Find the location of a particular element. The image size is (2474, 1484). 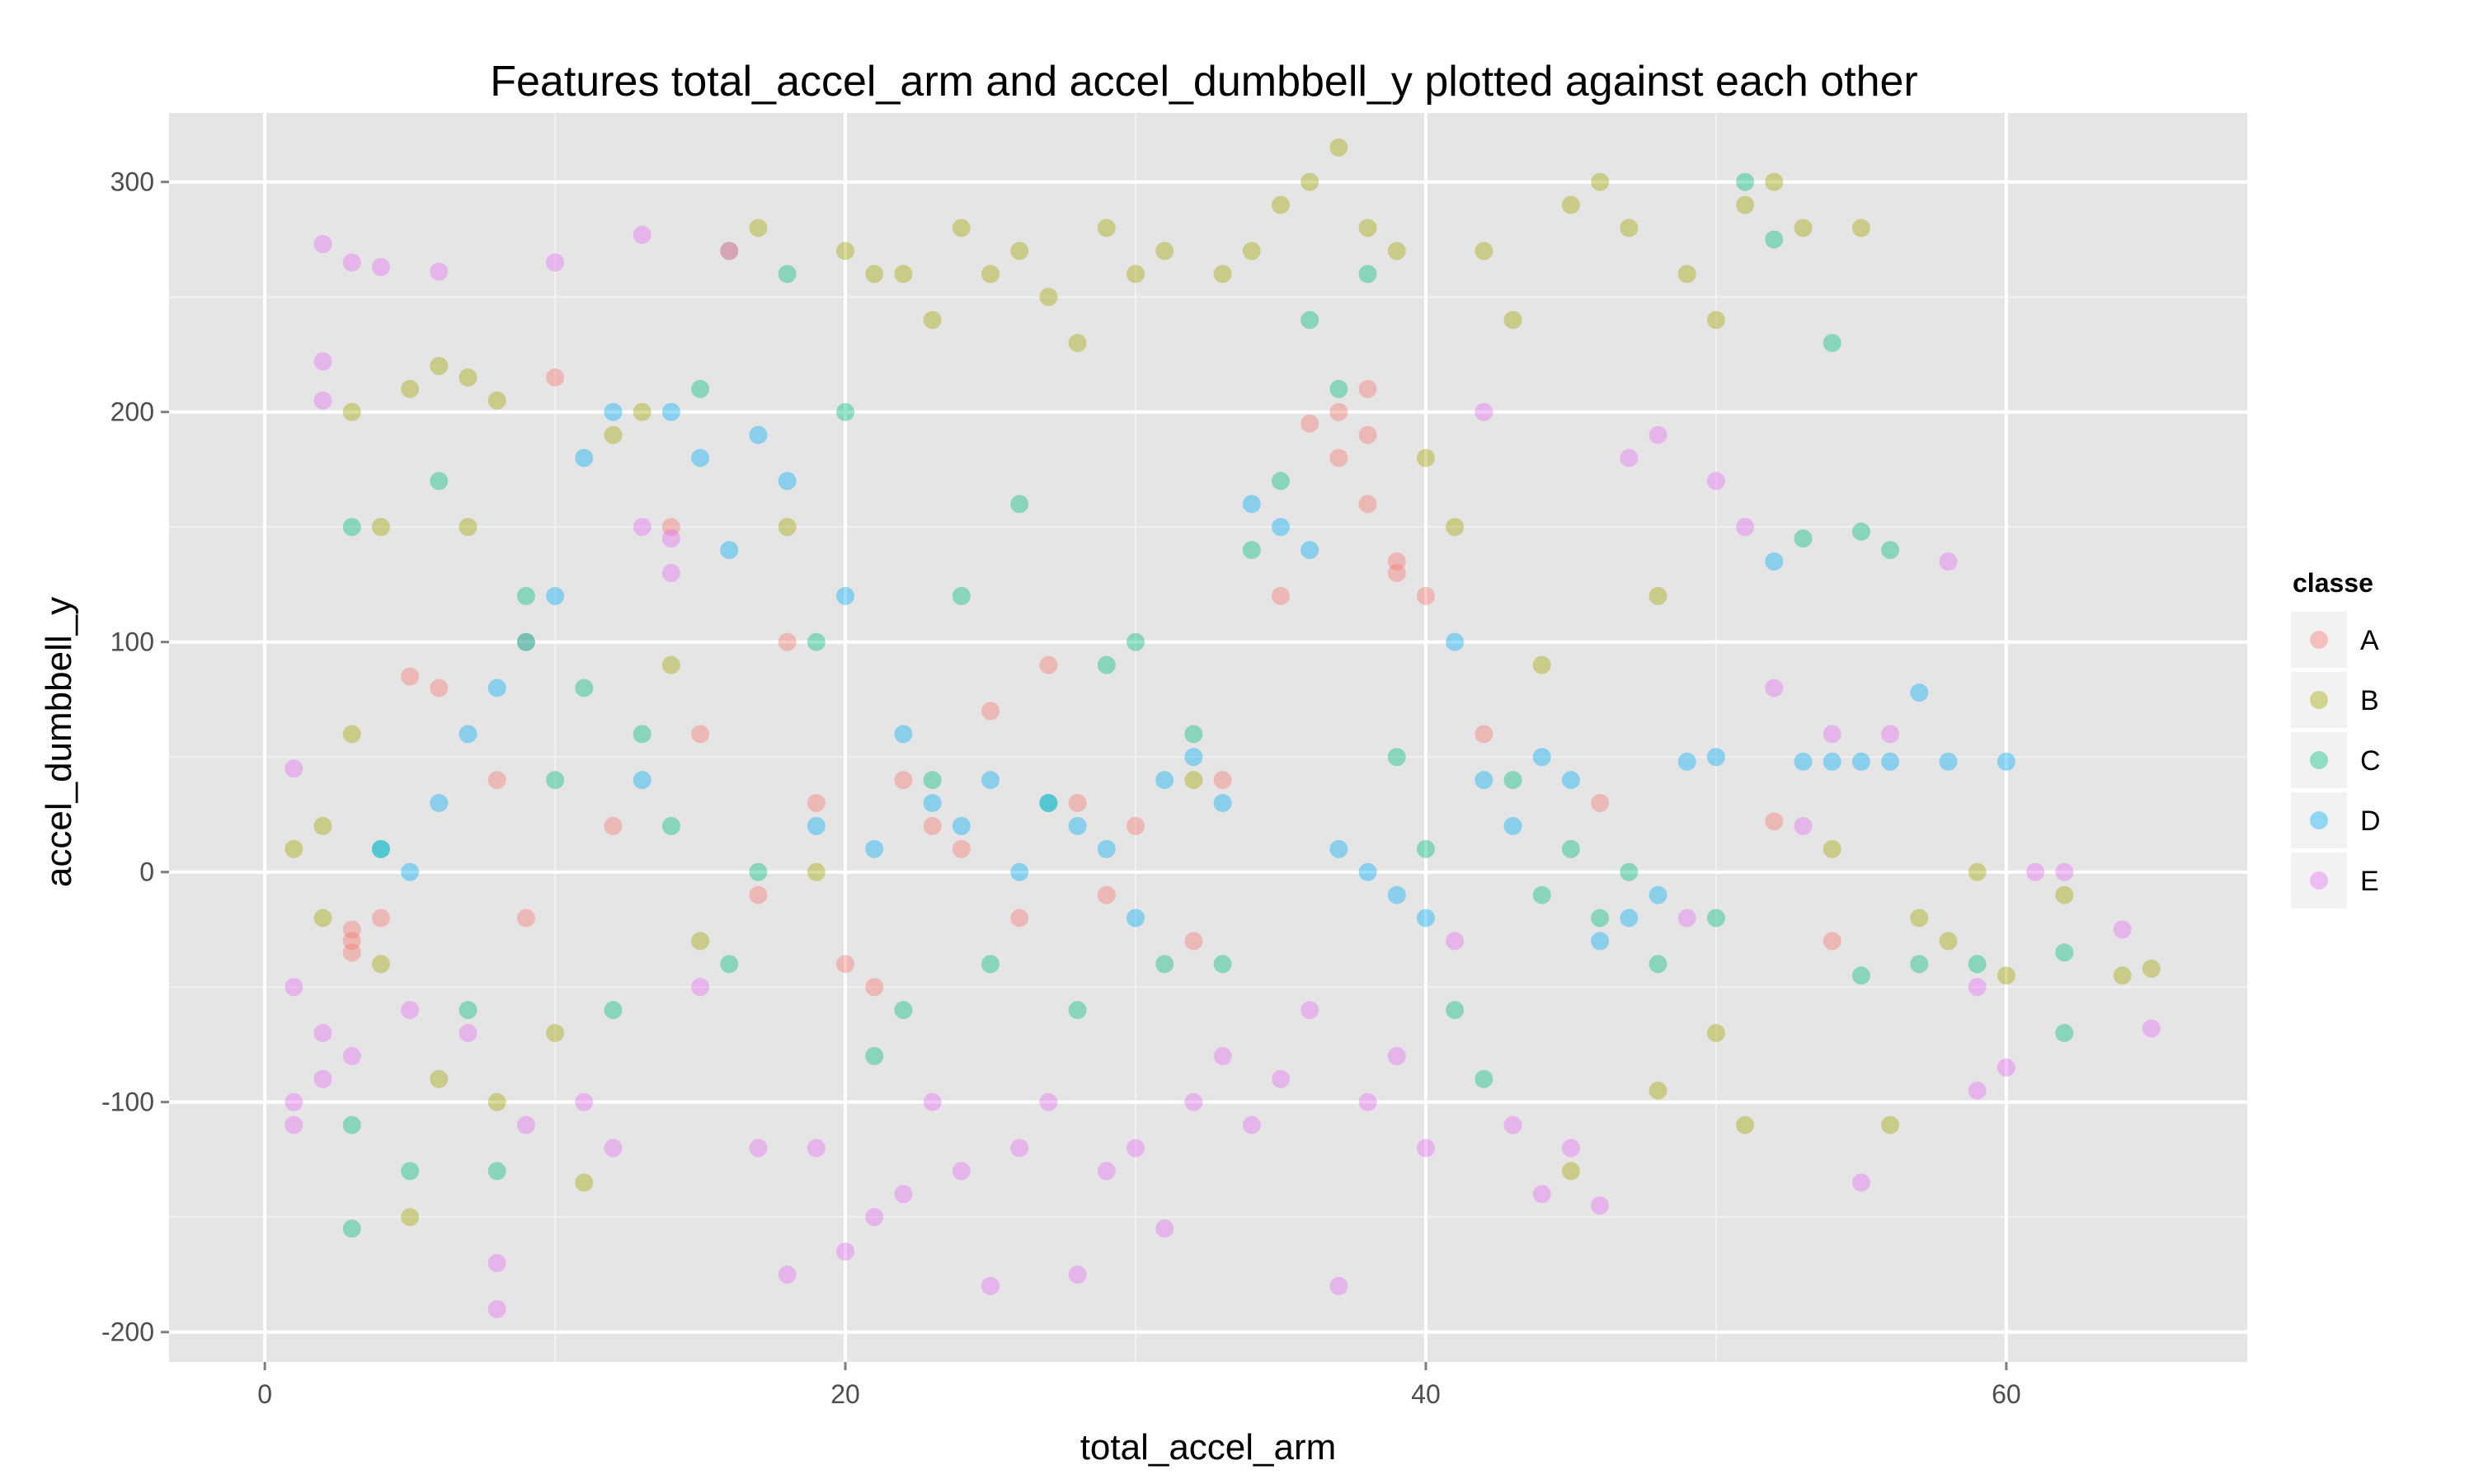

legend-key-bg is located at coordinates (2319, 820).